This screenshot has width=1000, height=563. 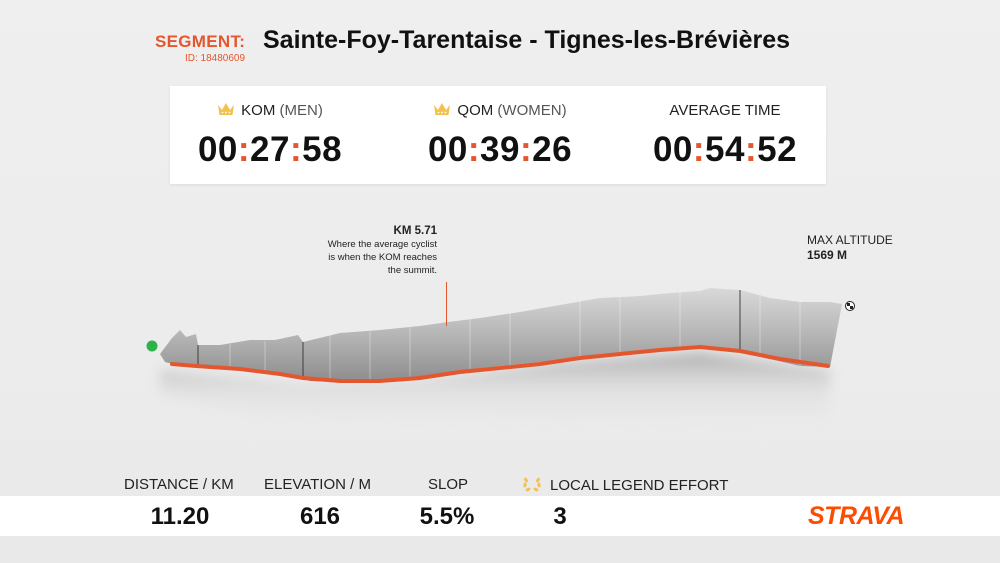 What do you see at coordinates (179, 484) in the screenshot?
I see `distance-label: DISTANCE / KM` at bounding box center [179, 484].